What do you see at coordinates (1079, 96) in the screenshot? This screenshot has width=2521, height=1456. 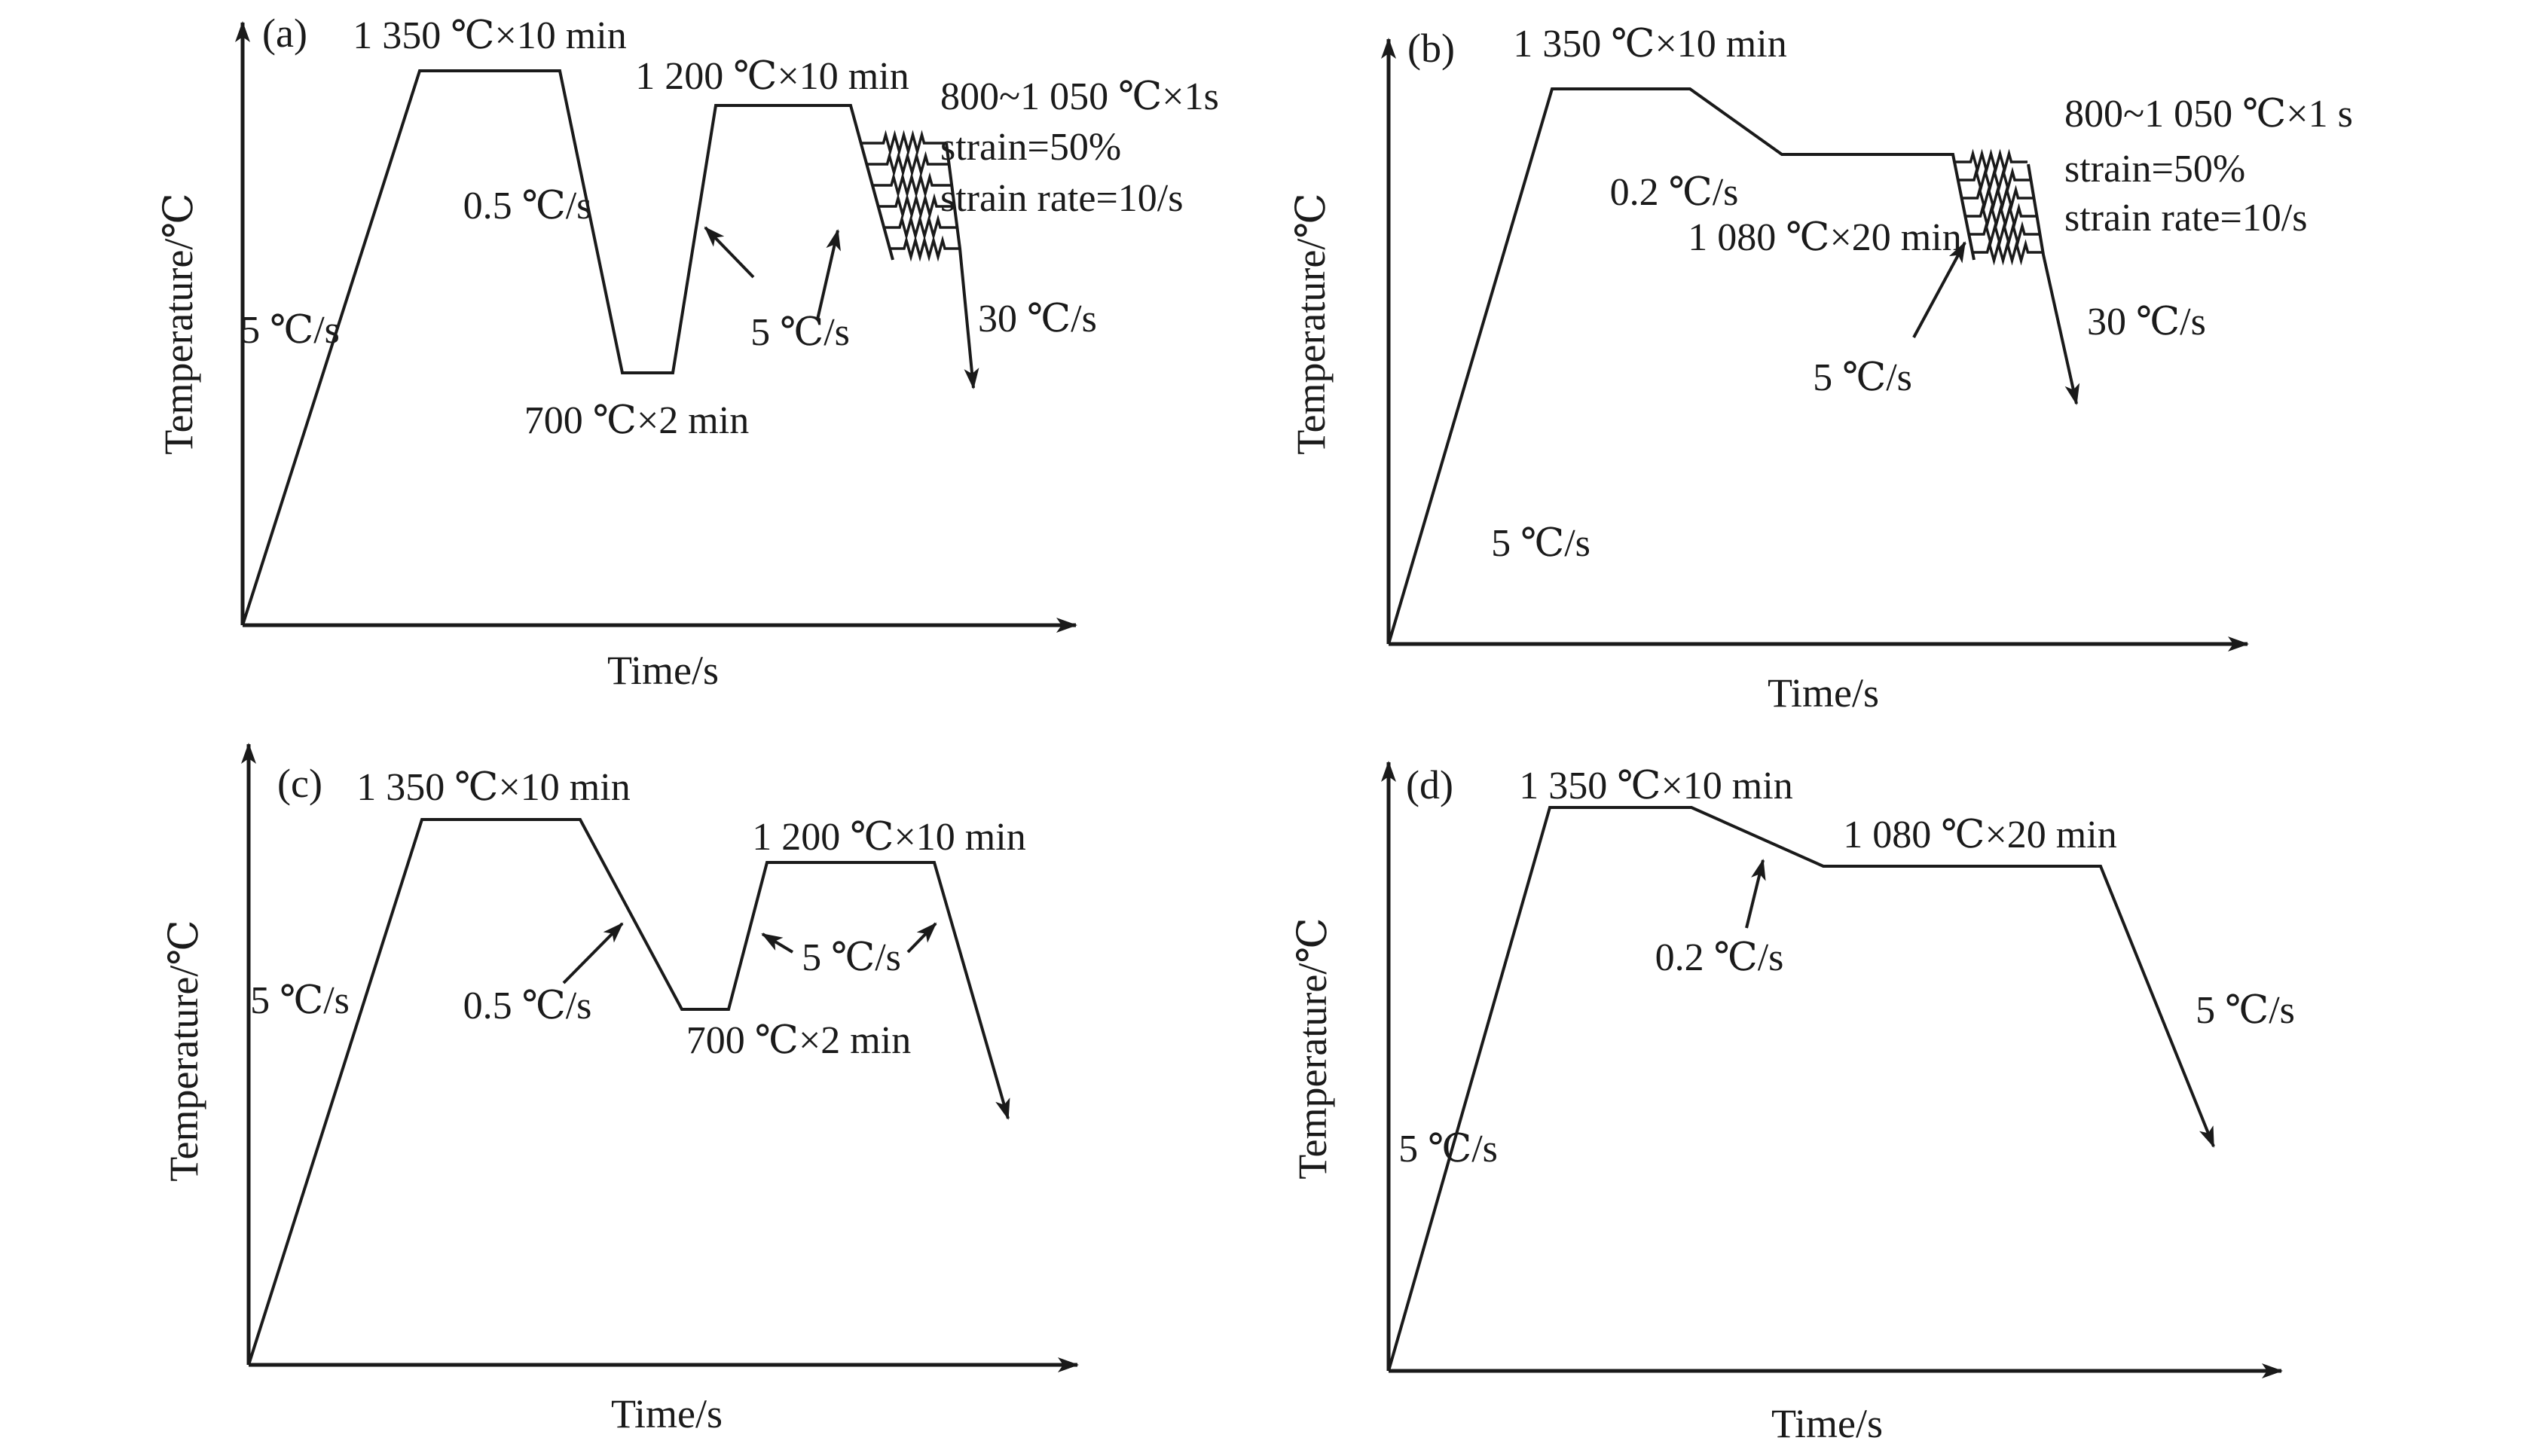 I see `deform-temp-label: 800~1 050 ℃×1s` at bounding box center [1079, 96].